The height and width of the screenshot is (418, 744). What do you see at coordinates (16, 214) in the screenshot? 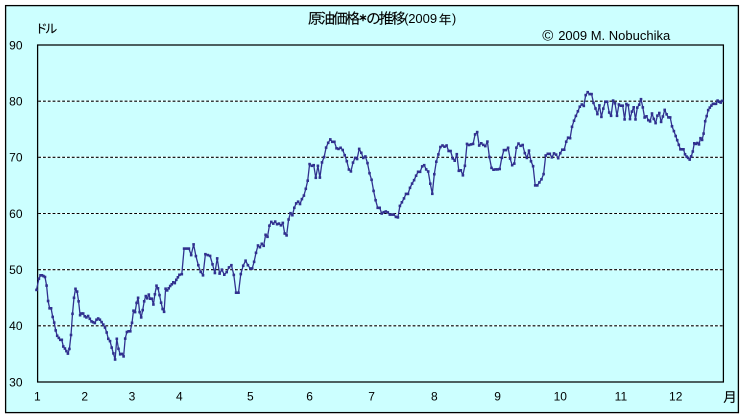
I see `svg-text: 60` at bounding box center [16, 214].